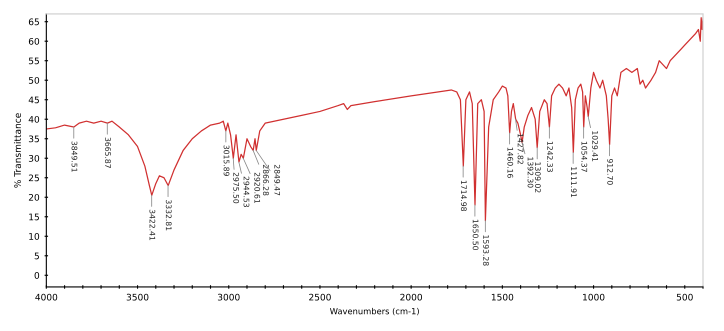 This screenshot has height=331, width=724. Describe the element at coordinates (320, 297) in the screenshot. I see `x-tick-label: 2500` at that location.